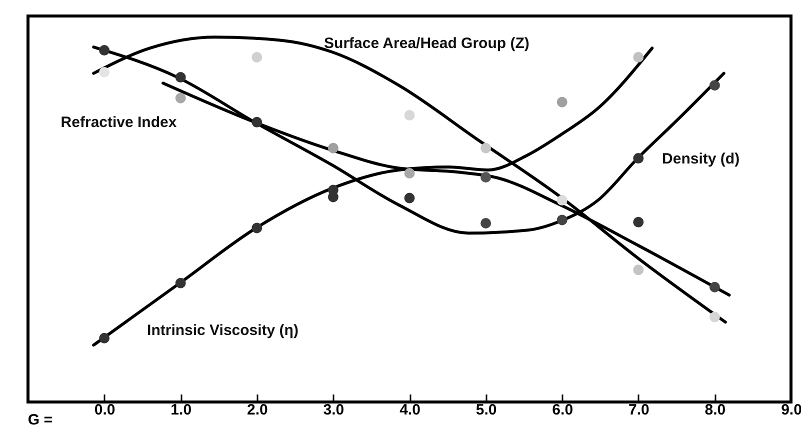  What do you see at coordinates (639, 410) in the screenshot?
I see `x-tick-label: 7.0` at bounding box center [639, 410].